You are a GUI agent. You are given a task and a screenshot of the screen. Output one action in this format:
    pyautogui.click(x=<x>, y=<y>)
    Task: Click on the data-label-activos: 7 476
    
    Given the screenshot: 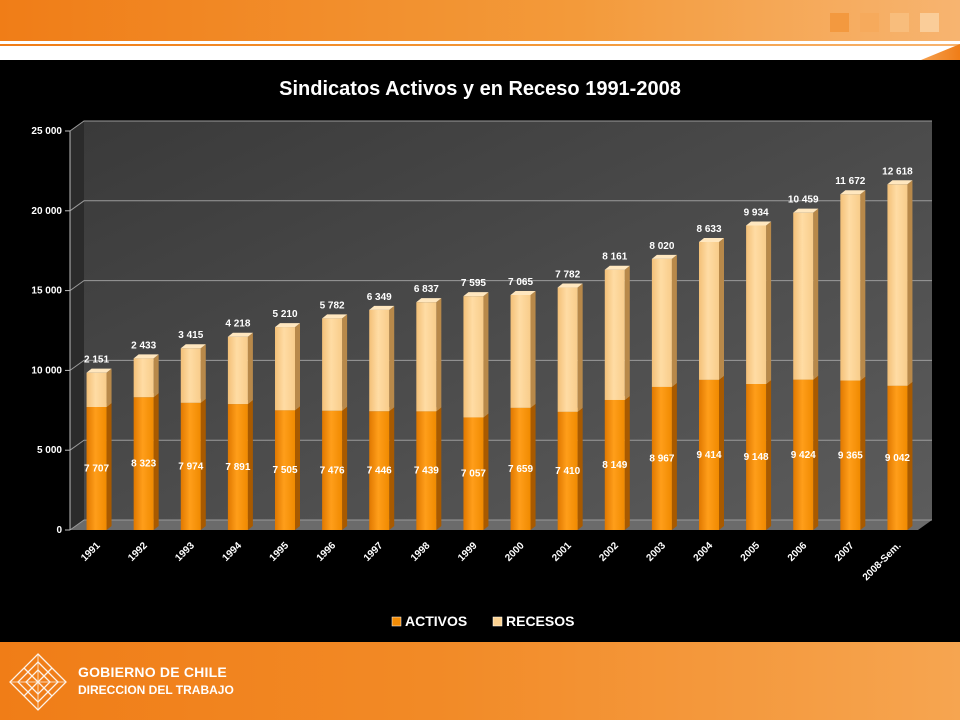 What is the action you would take?
    pyautogui.click(x=332, y=470)
    